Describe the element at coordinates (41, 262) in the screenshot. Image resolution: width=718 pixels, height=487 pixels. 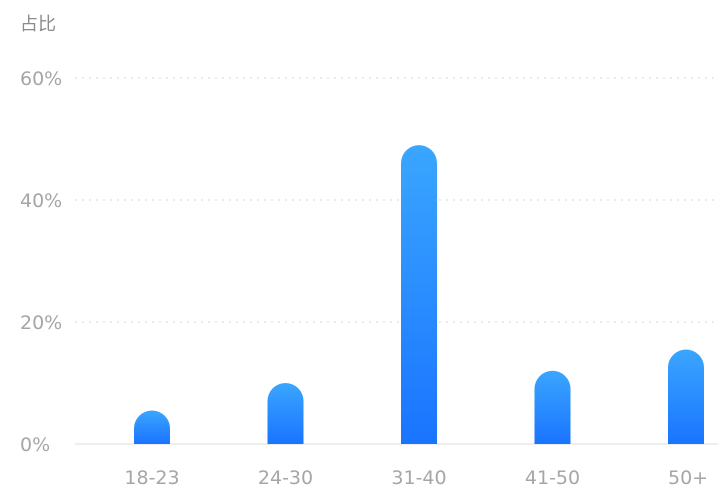
I see `y-tick-labels: 0% 20% 40% 60%` at that location.